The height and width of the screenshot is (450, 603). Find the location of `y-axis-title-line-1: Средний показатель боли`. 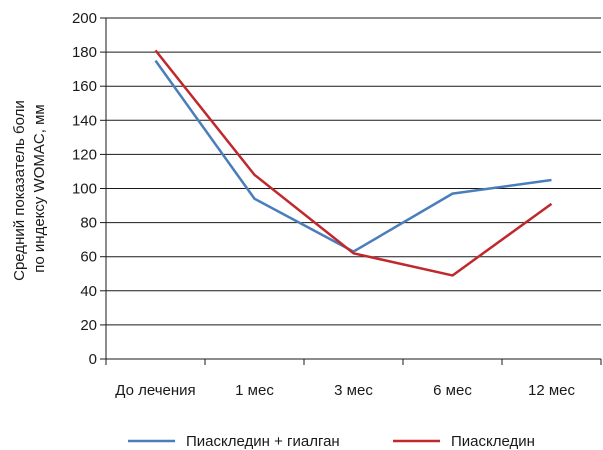

y-axis-title-line-1: Средний показатель боли is located at coordinates (19, 190).